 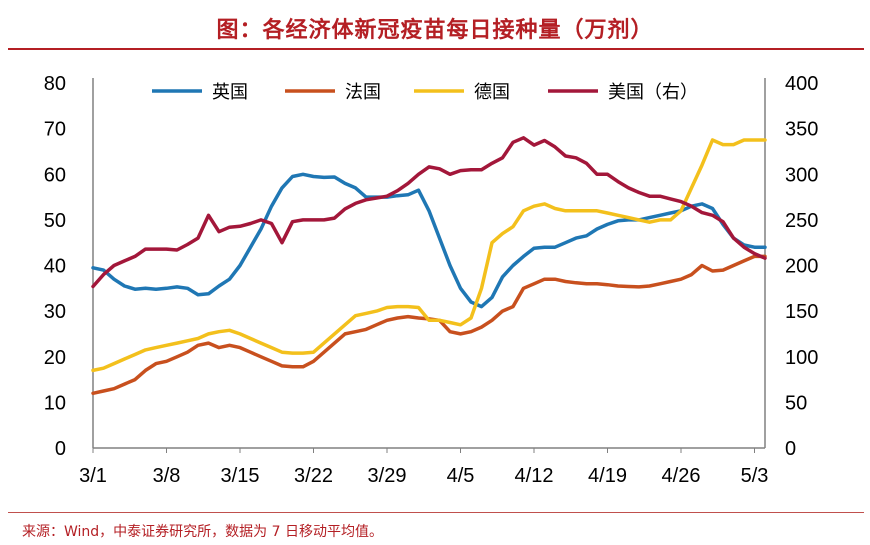 What do you see at coordinates (60, 449) in the screenshot?
I see `y-left-tick-label: 0` at bounding box center [60, 449].